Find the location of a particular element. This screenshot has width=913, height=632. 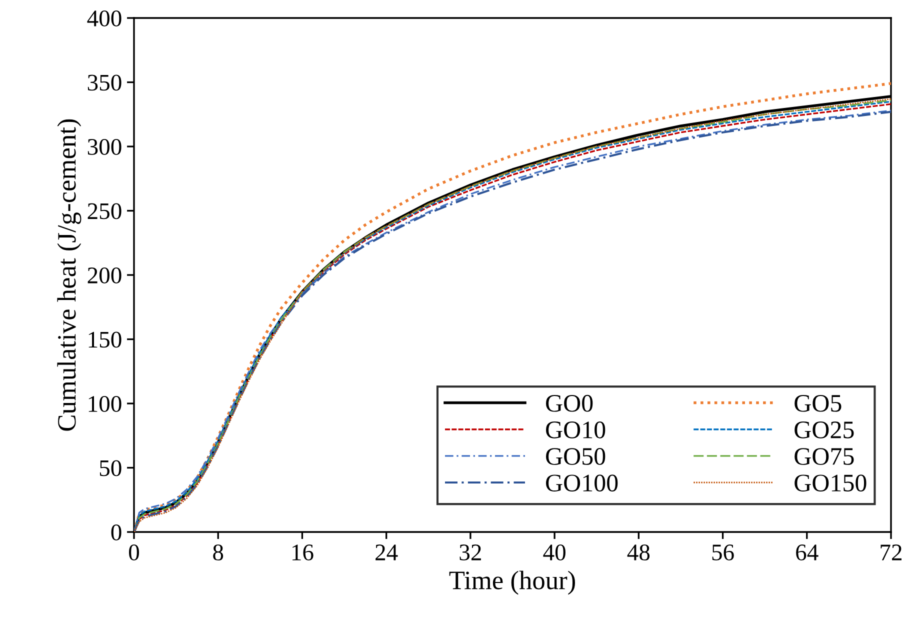

y-tick-label: 200 is located at coordinates (105, 275).